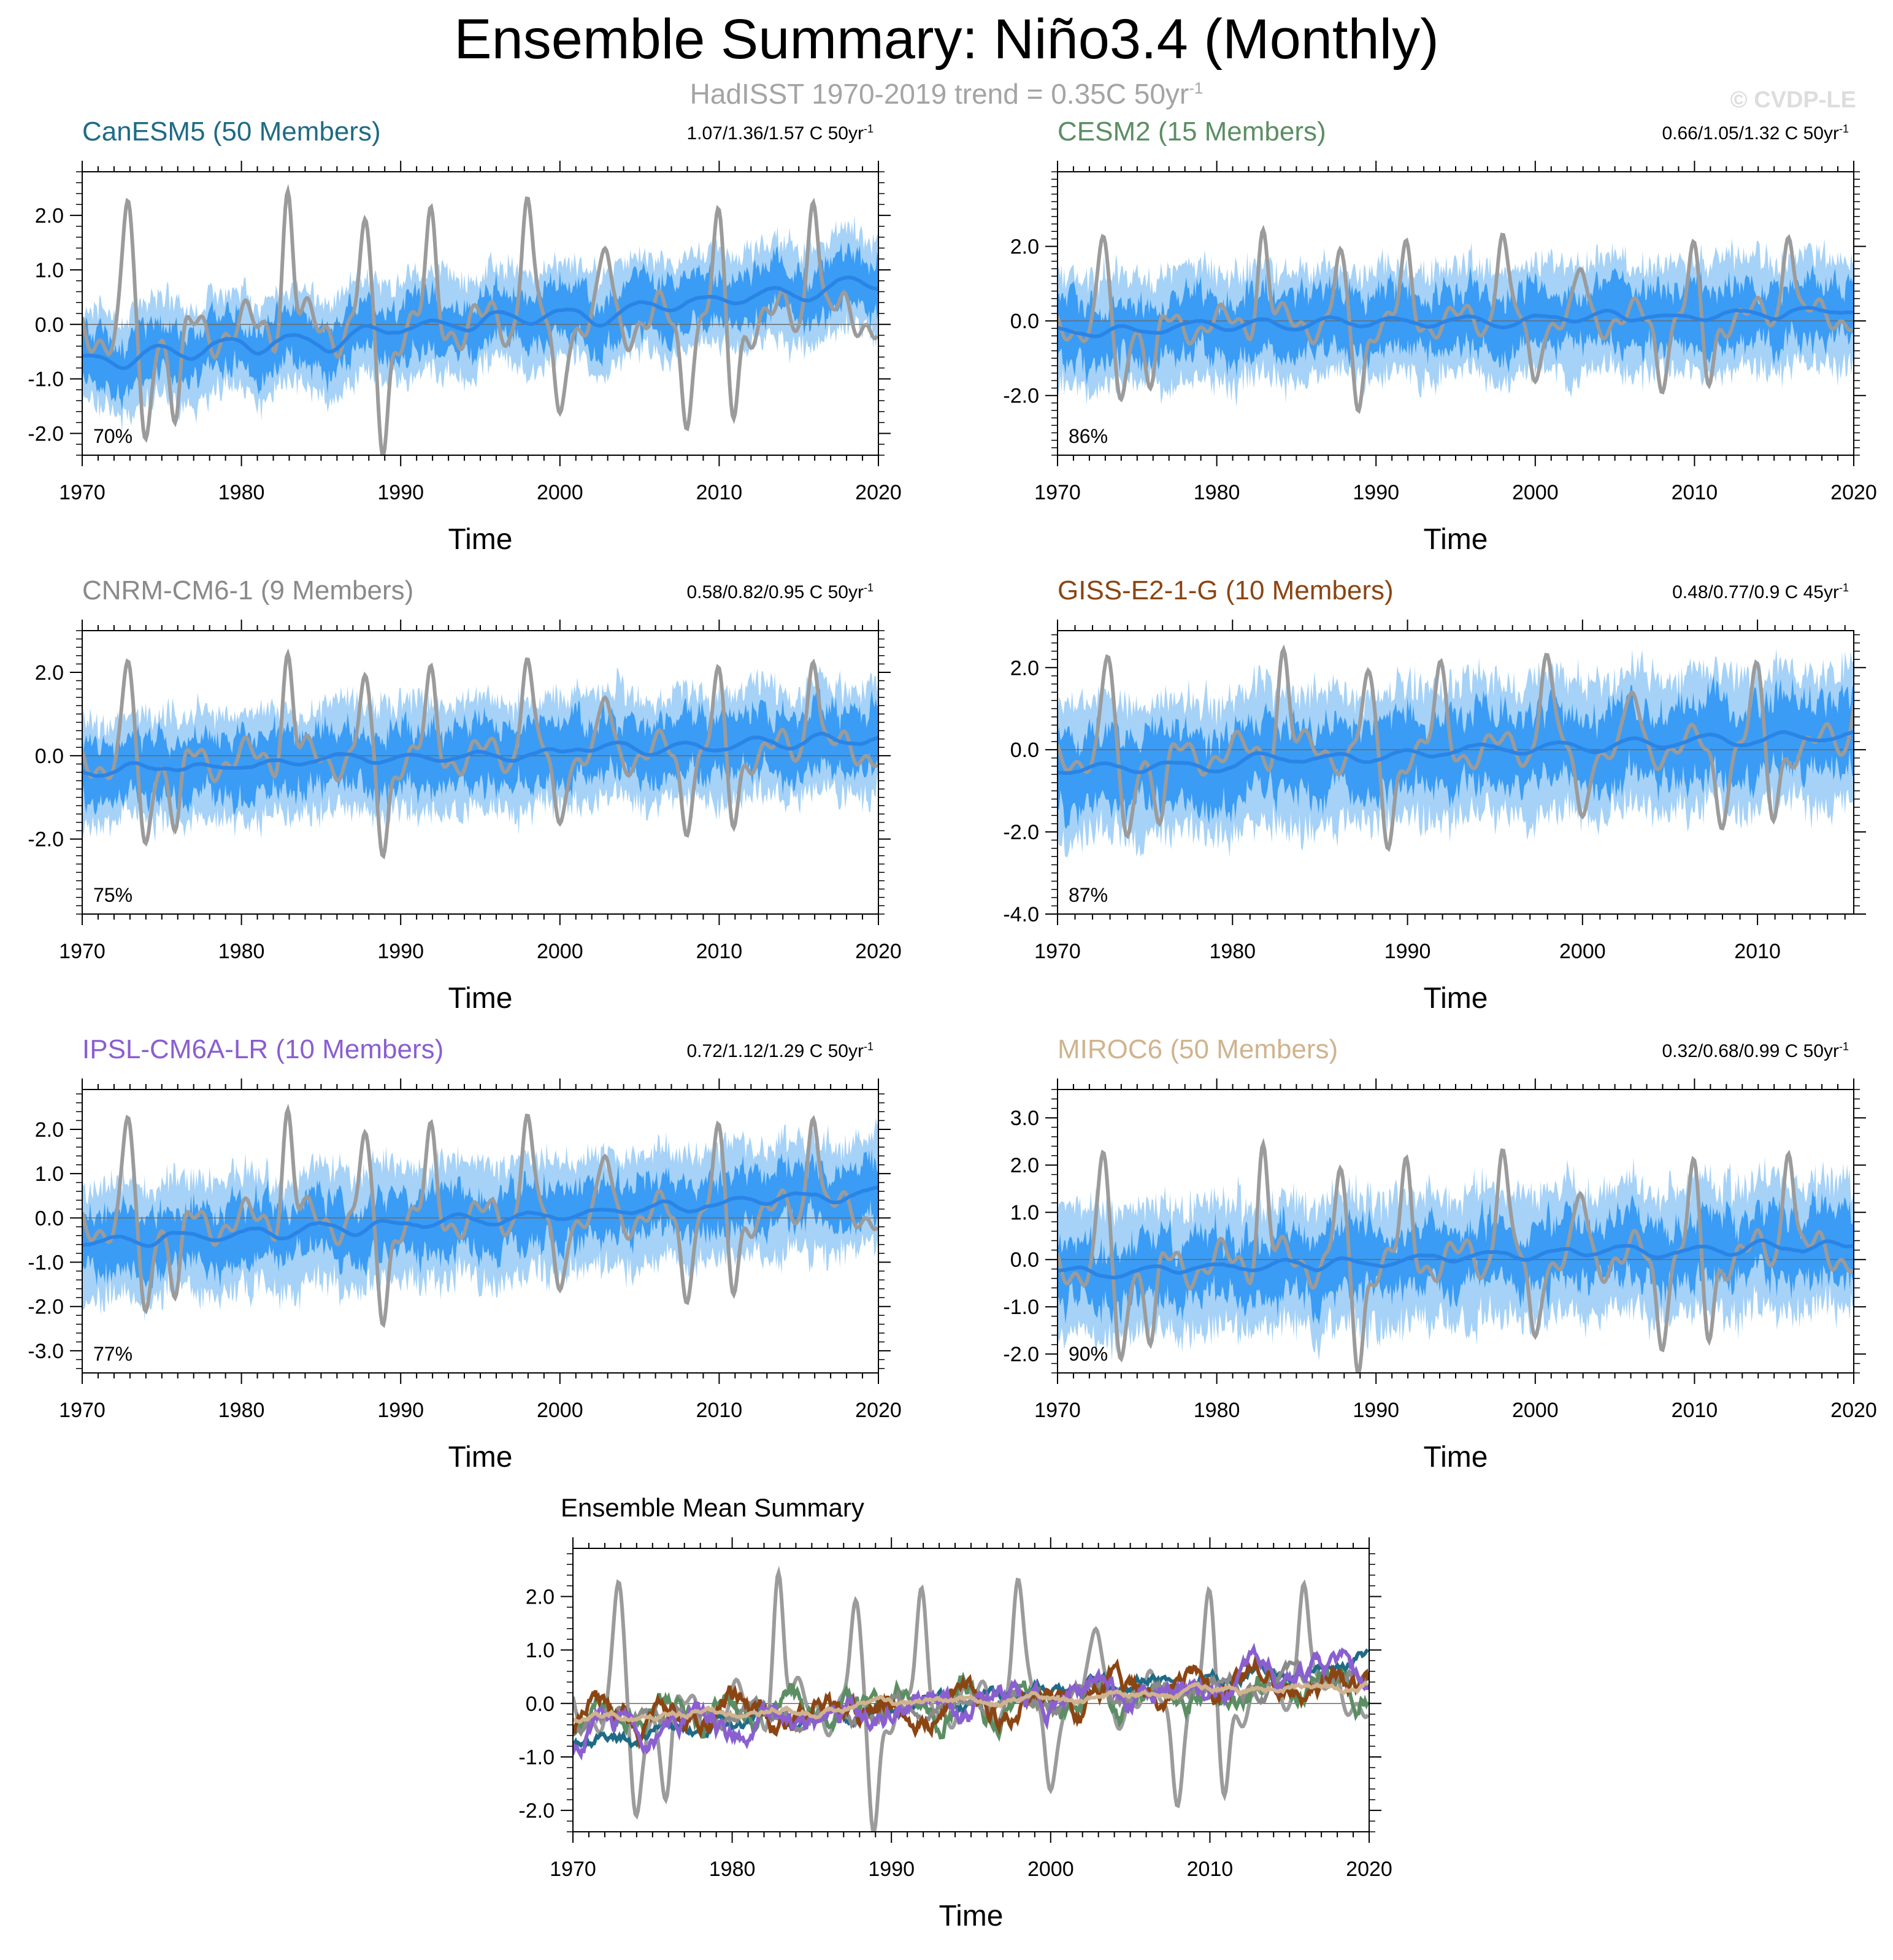 The image size is (1893, 1960). I want to click on series-line-ipsl-cm6a-lr, so click(971, 1701).